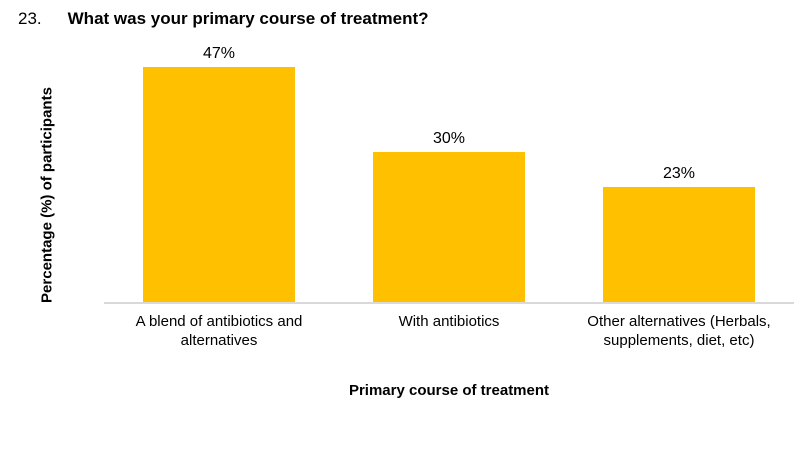  Describe the element at coordinates (449, 321) in the screenshot. I see `category-tick-label: With antibiotics` at that location.